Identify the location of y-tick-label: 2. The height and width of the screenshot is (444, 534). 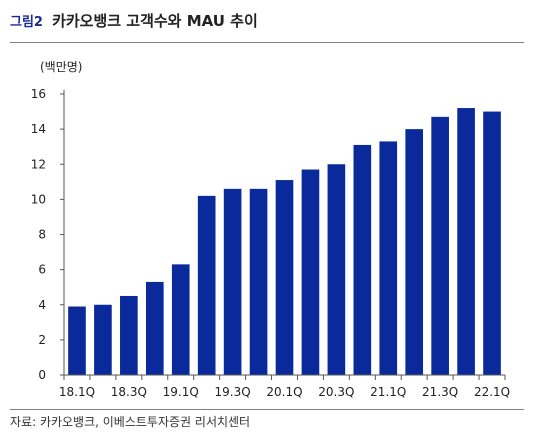
(42, 340).